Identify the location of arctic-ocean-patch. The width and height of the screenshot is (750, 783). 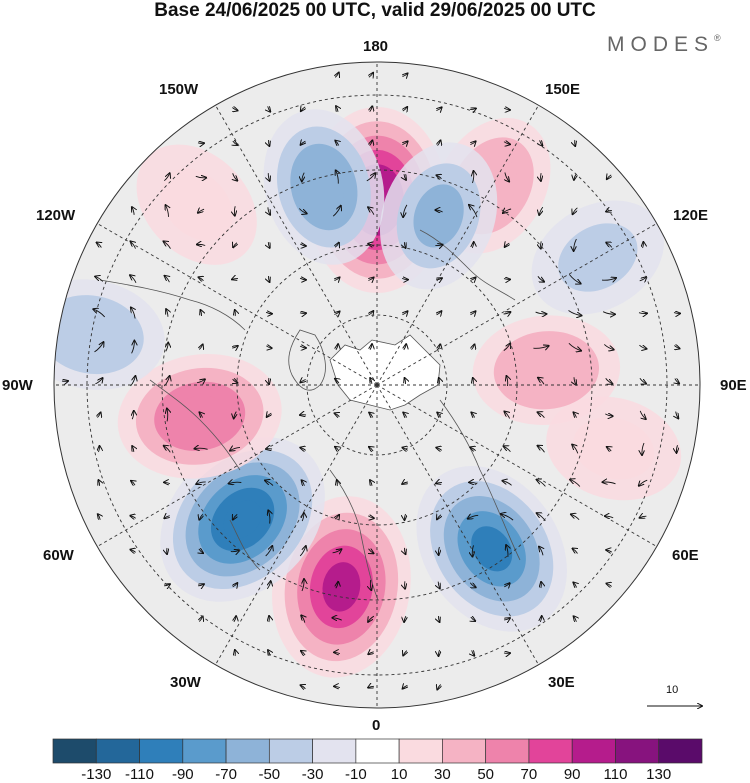
(385, 372).